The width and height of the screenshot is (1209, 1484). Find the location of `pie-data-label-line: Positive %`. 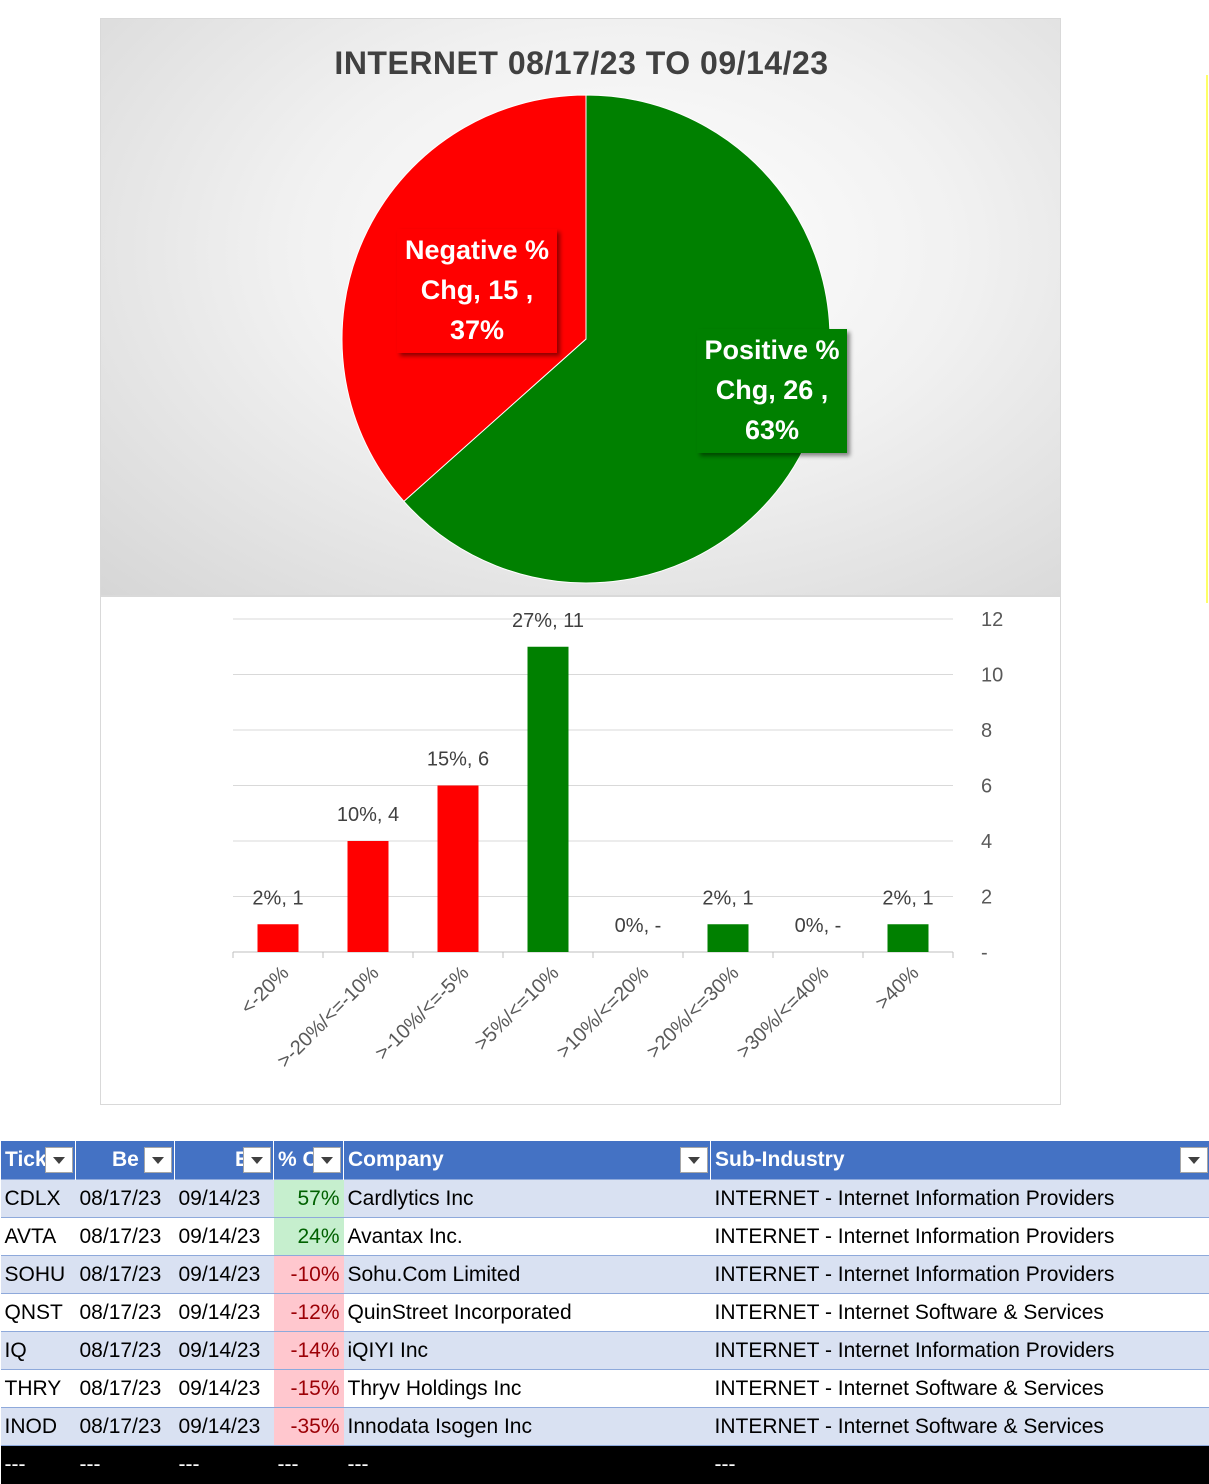

pie-data-label-line: Positive % is located at coordinates (771, 350).